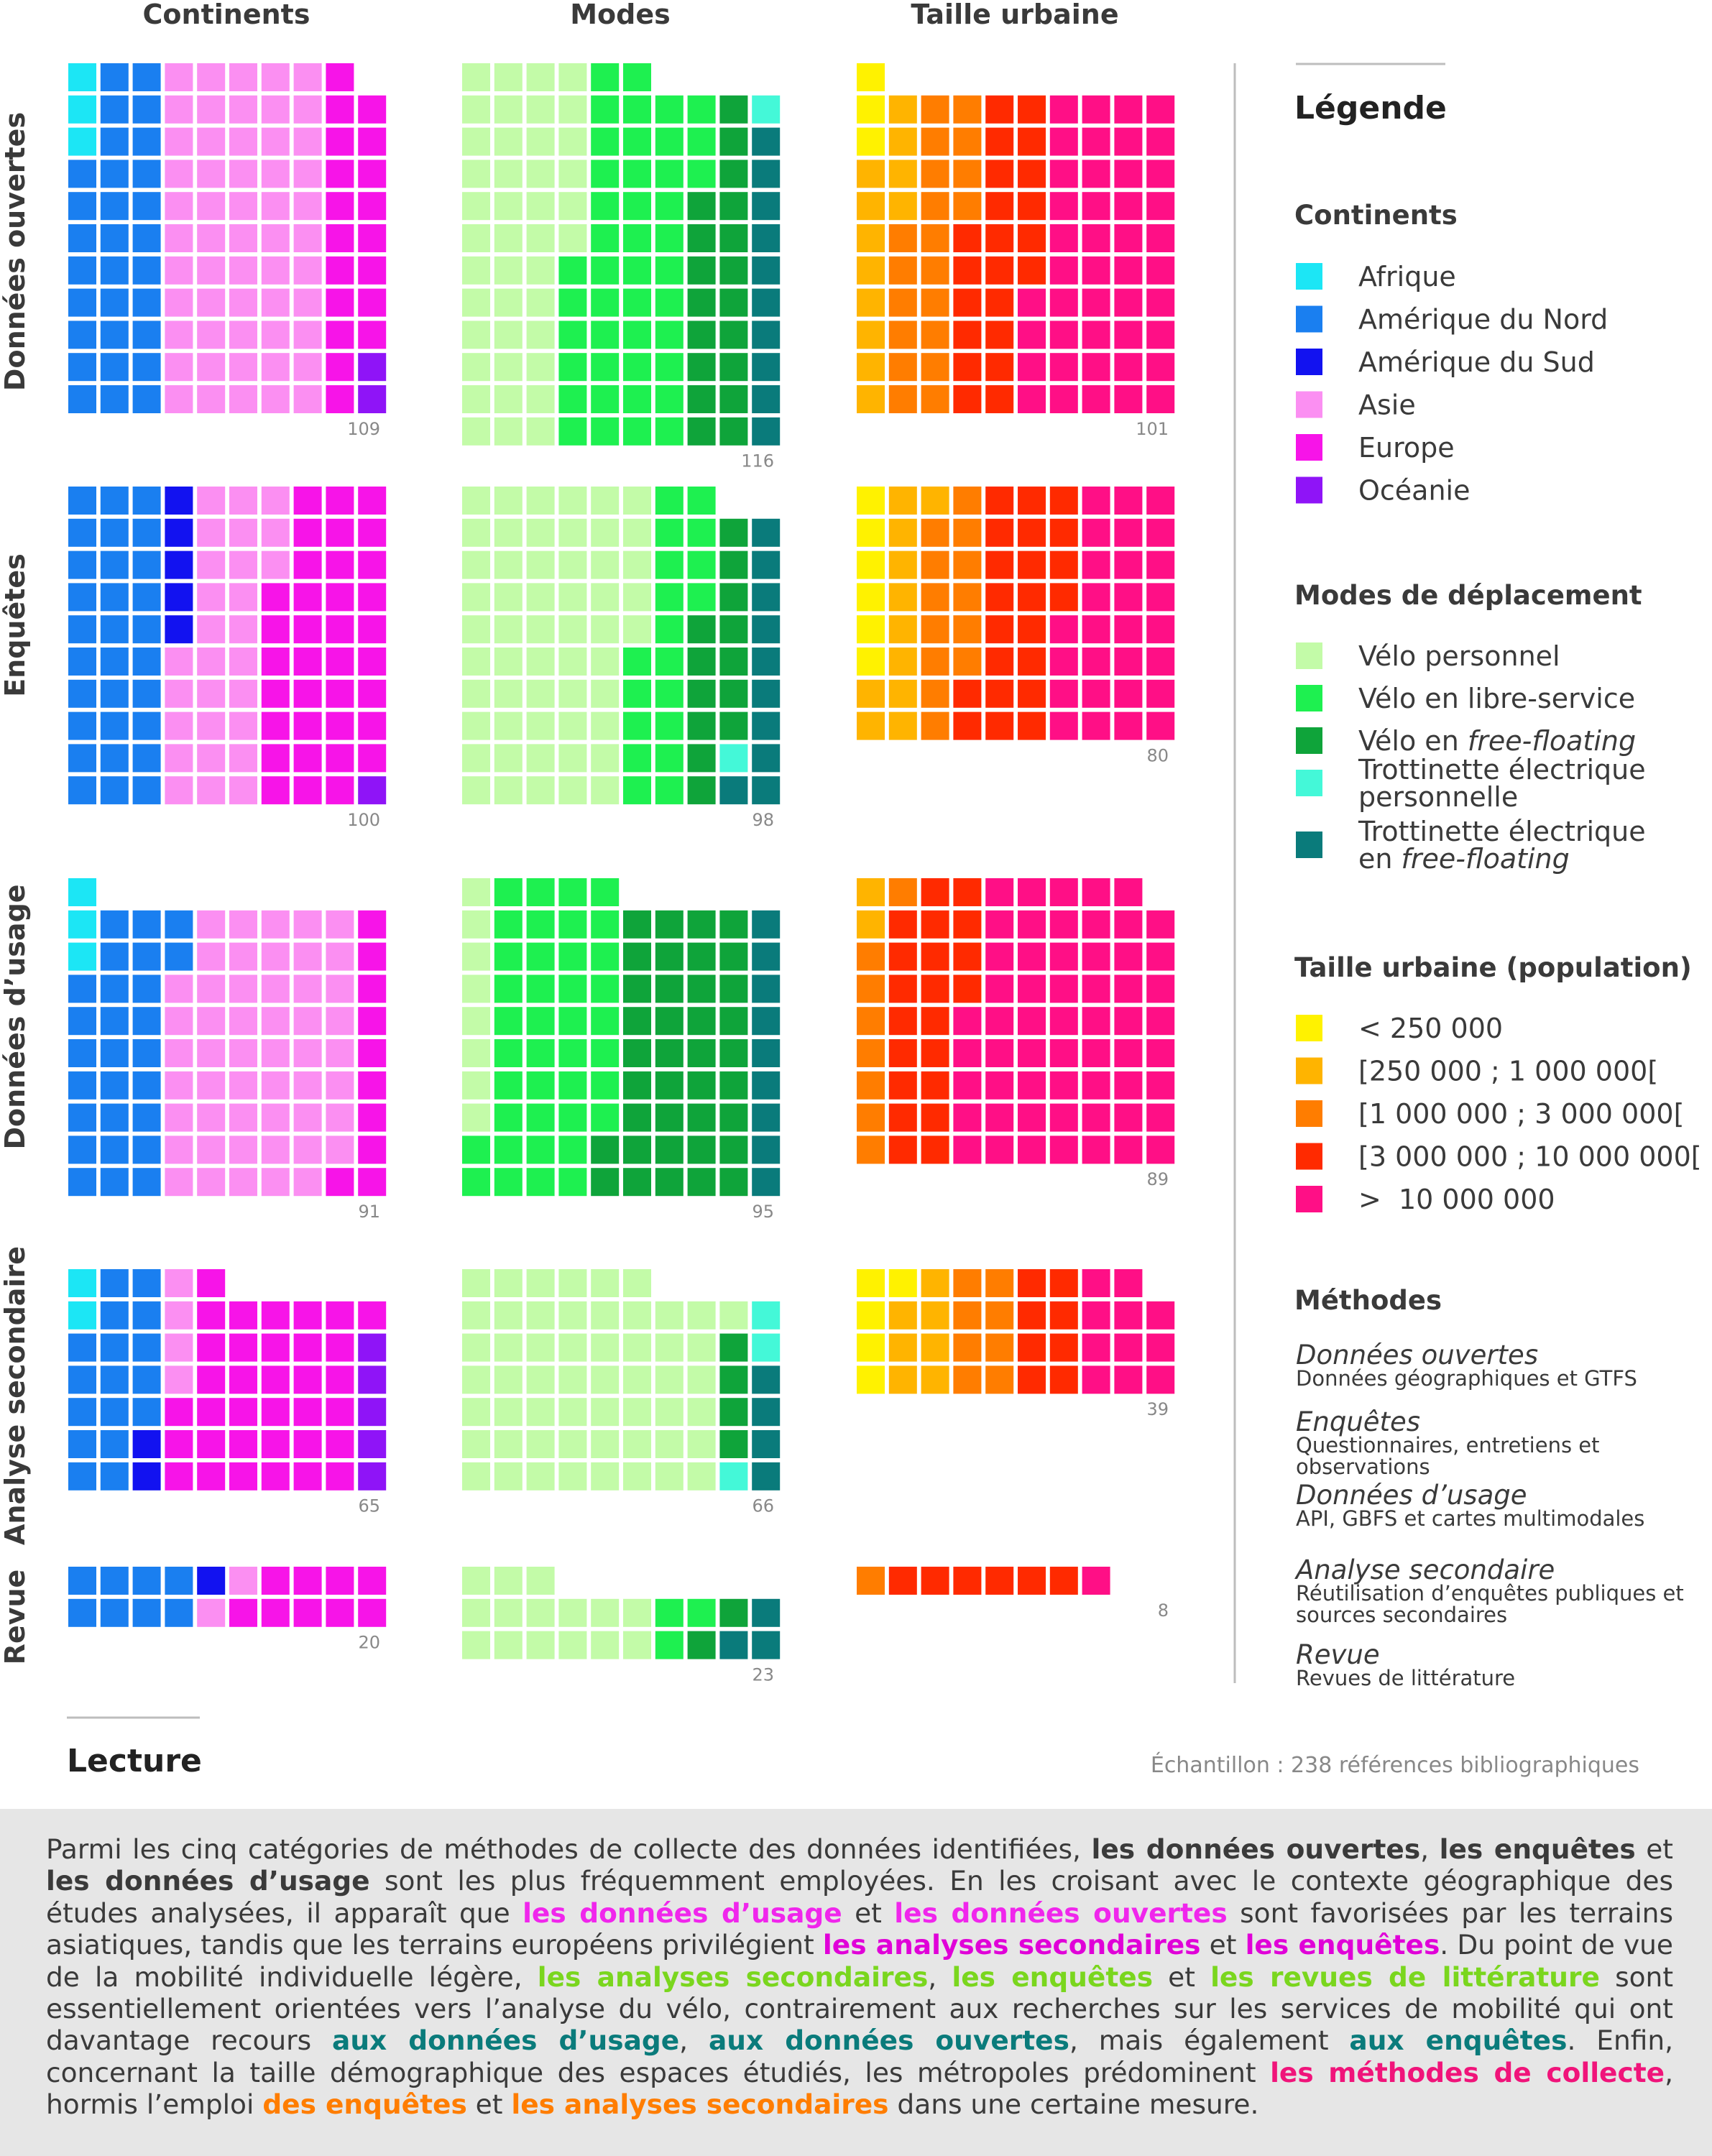 This screenshot has width=1712, height=2156. Describe the element at coordinates (763, 1212) in the screenshot. I see `waffle-count: 95` at that location.